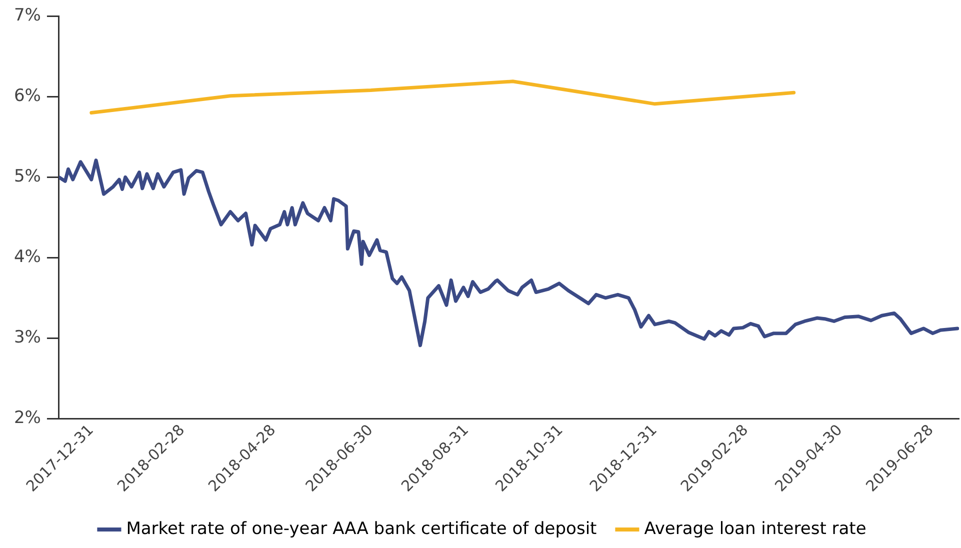 Image resolution: width=961 pixels, height=548 pixels. Describe the element at coordinates (27, 418) in the screenshot. I see `y-tick-label: 2%` at that location.